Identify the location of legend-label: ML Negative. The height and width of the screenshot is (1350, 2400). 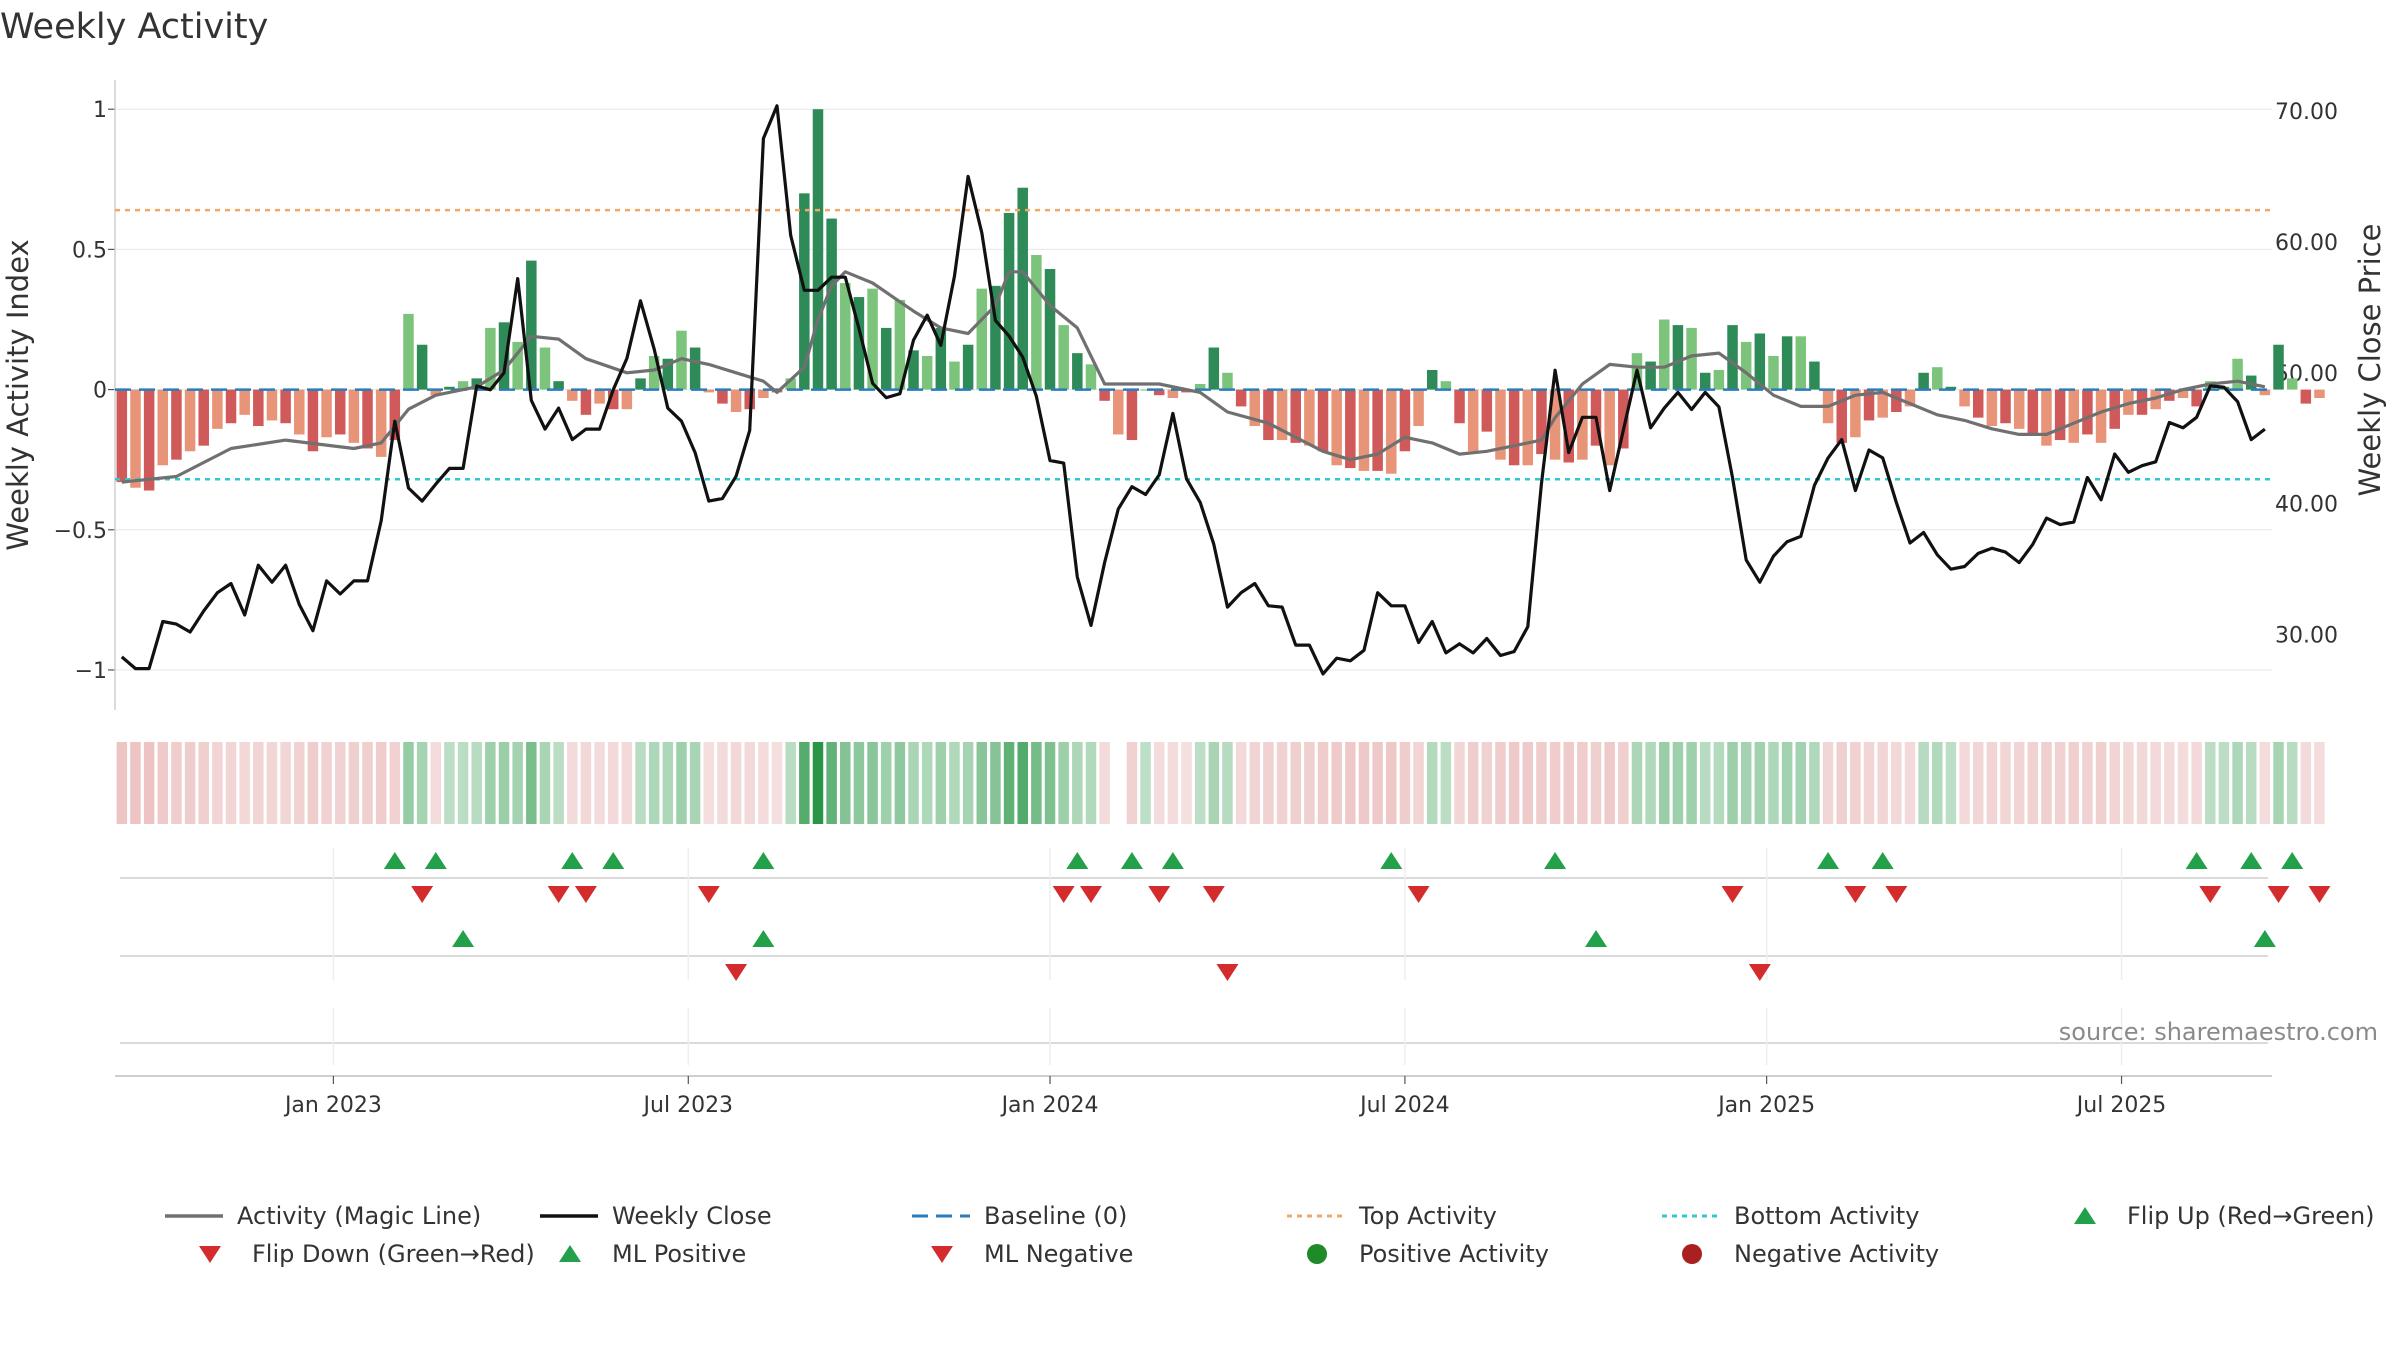
(1058, 1254).